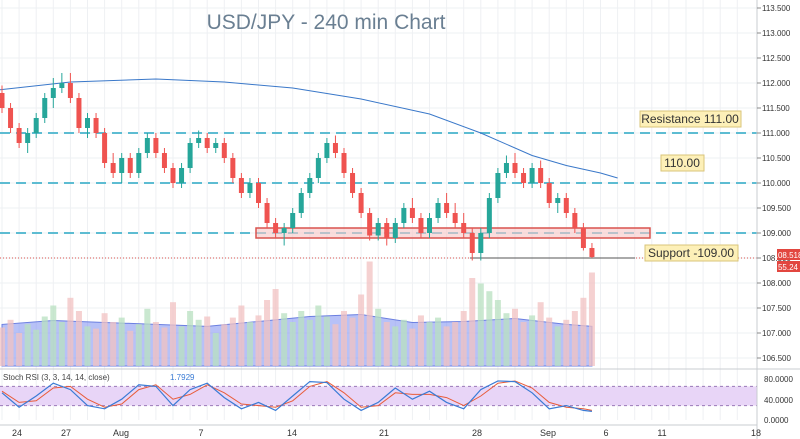 Image resolution: width=800 pixels, height=439 pixels. Describe the element at coordinates (380, 431) in the screenshot. I see `time-axis: 24 27 Aug 7 14 21 28 Sep 6 11 18` at that location.